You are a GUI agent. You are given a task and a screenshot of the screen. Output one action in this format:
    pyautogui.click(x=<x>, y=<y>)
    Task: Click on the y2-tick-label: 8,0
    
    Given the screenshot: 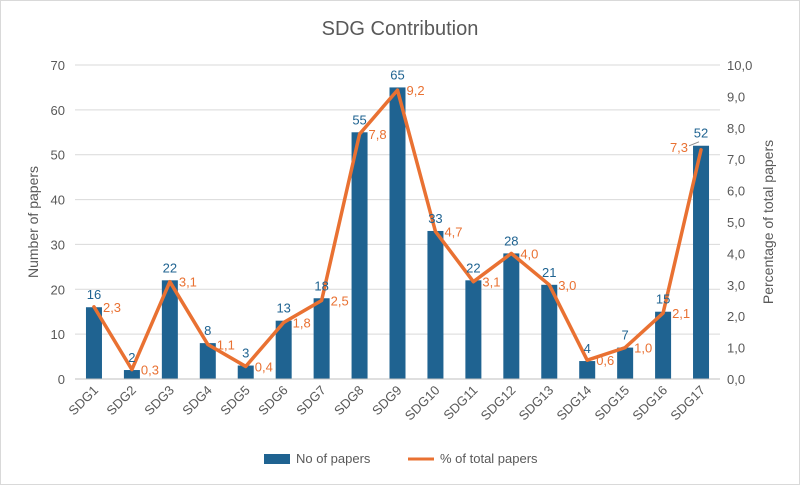 What is the action you would take?
    pyautogui.click(x=736, y=128)
    